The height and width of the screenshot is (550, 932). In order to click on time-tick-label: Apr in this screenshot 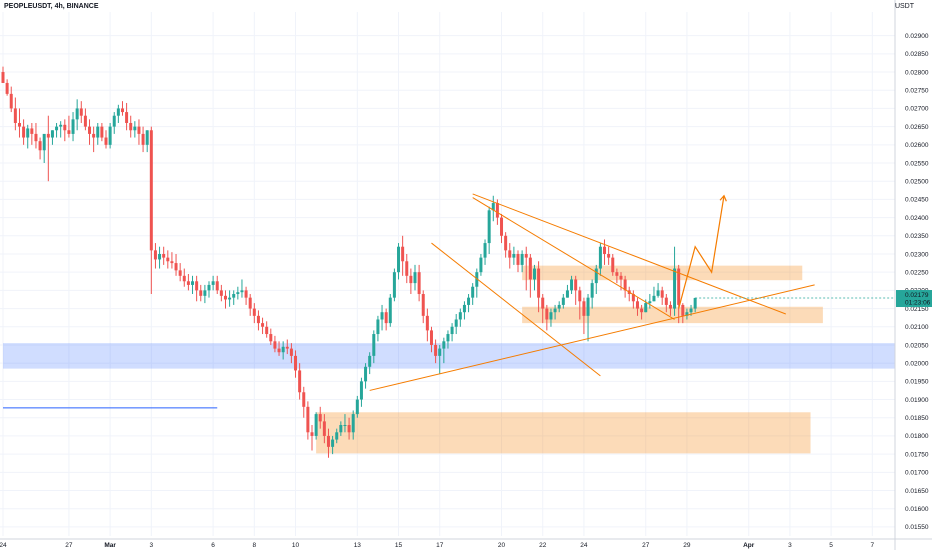, I will do `click(749, 545)`.